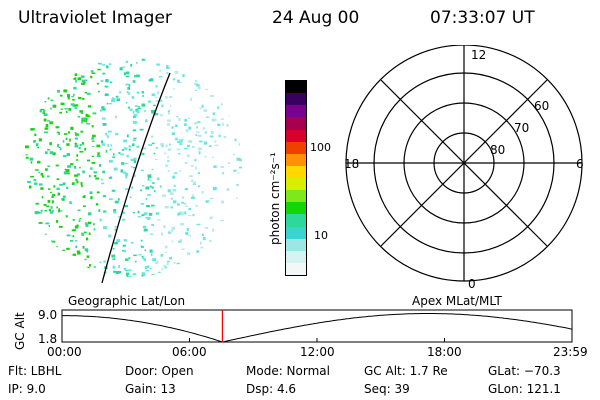 This screenshot has width=600, height=400. Describe the element at coordinates (27, 389) in the screenshot. I see `ip-info: IP: 9.0` at that location.